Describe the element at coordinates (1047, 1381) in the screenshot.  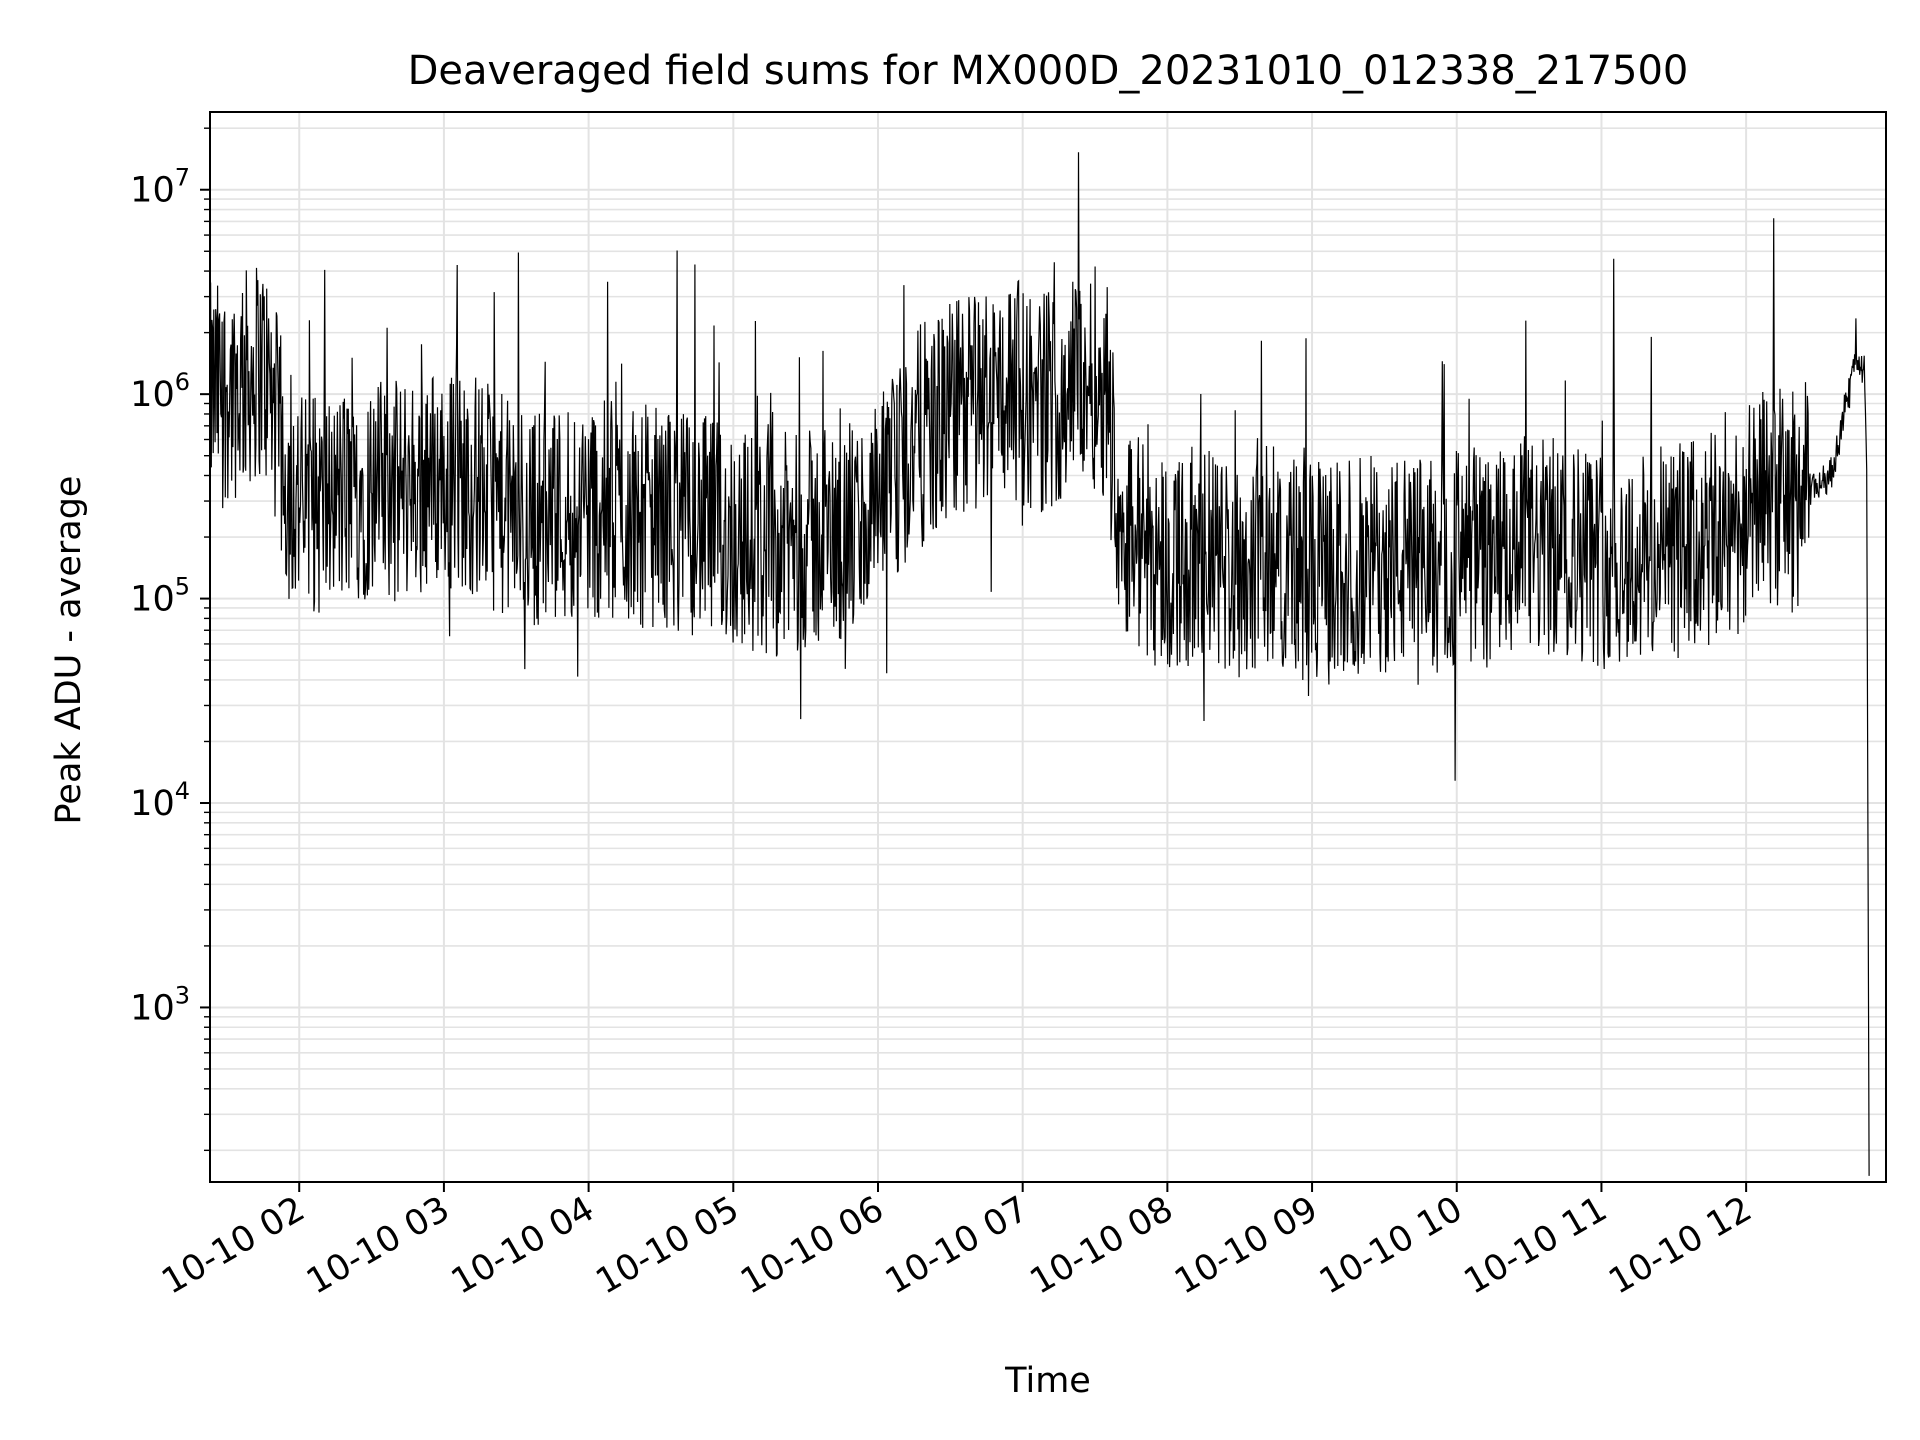
I see `x-axis-label: Time` at that location.